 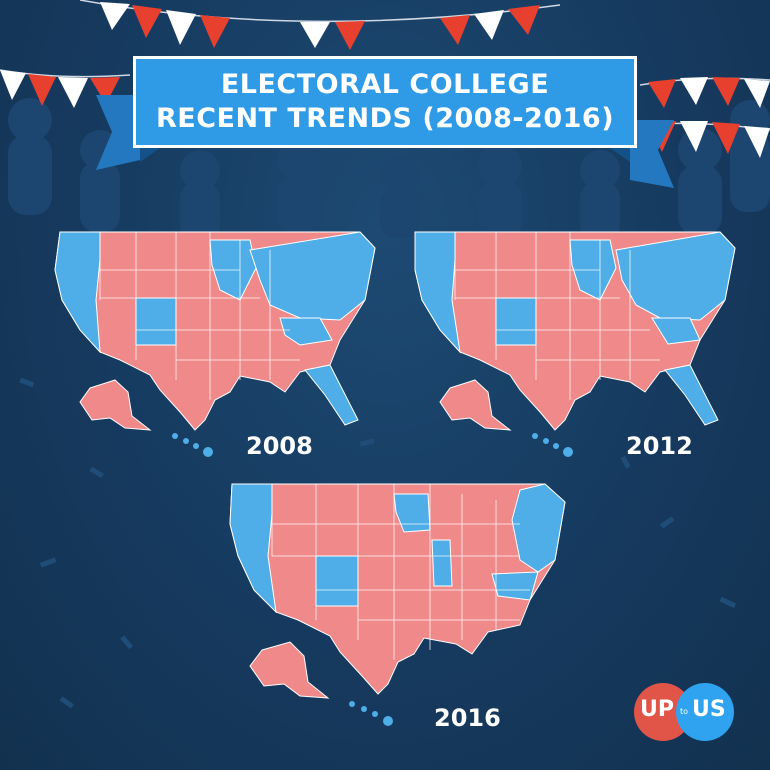 I want to click on hawaii-2008, so click(x=192, y=445).